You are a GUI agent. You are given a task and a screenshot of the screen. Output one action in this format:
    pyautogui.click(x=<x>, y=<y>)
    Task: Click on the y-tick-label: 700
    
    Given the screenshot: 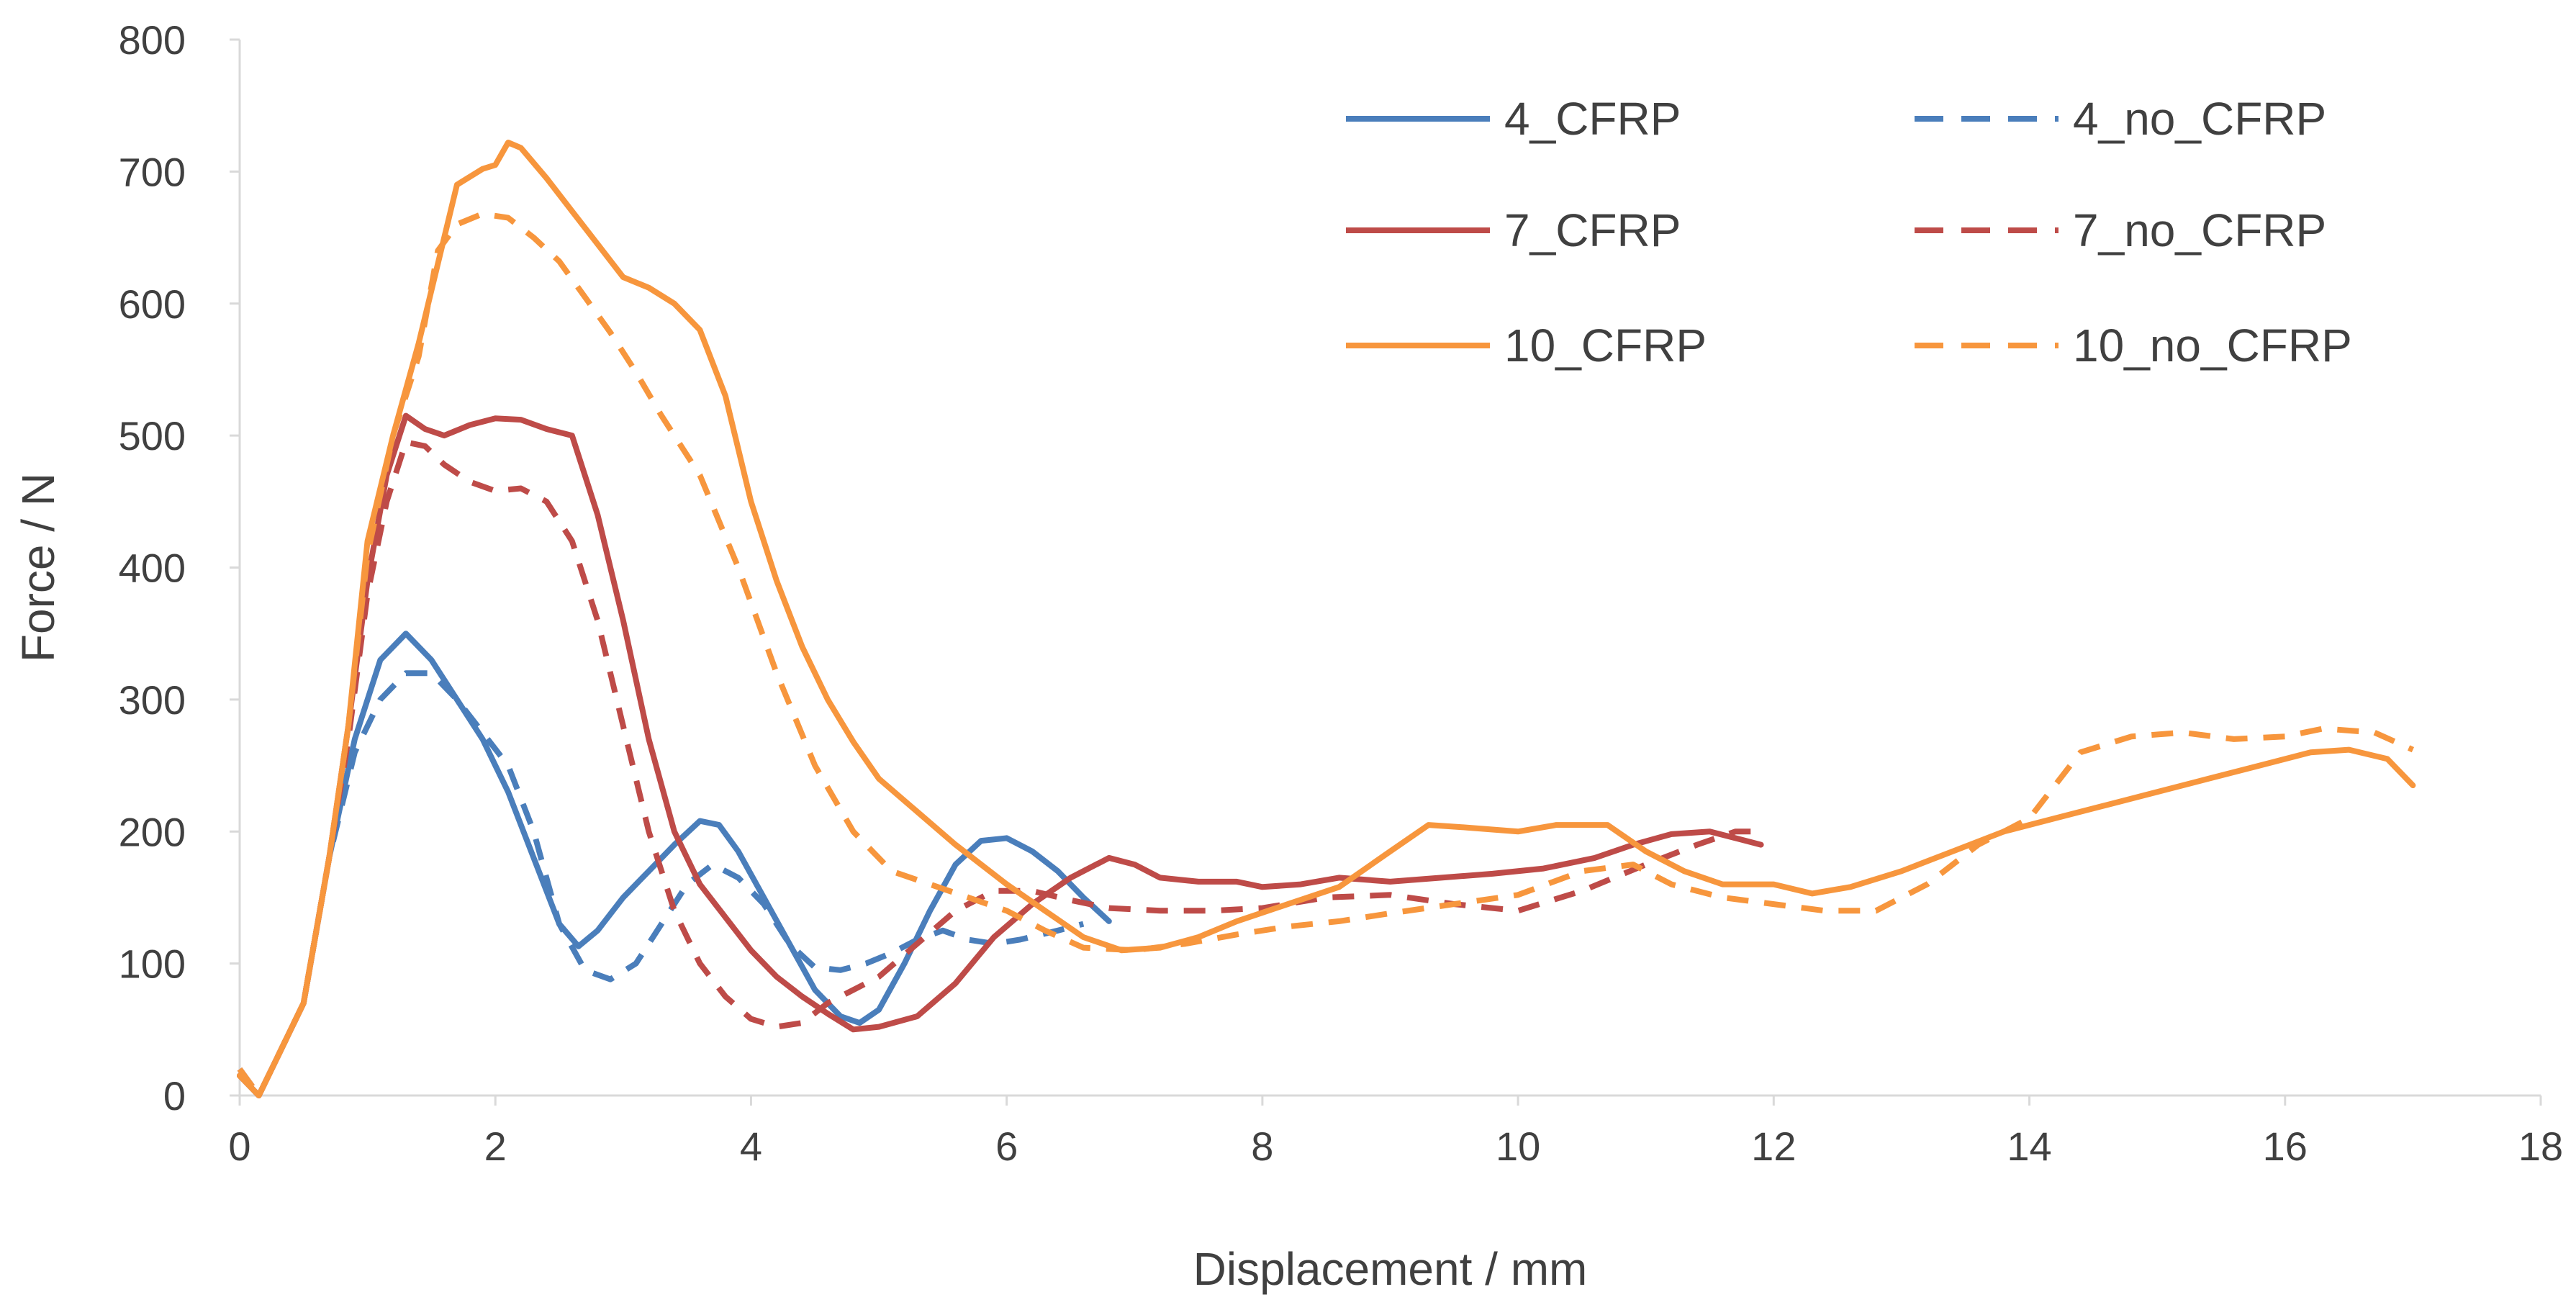 What is the action you would take?
    pyautogui.click(x=152, y=172)
    